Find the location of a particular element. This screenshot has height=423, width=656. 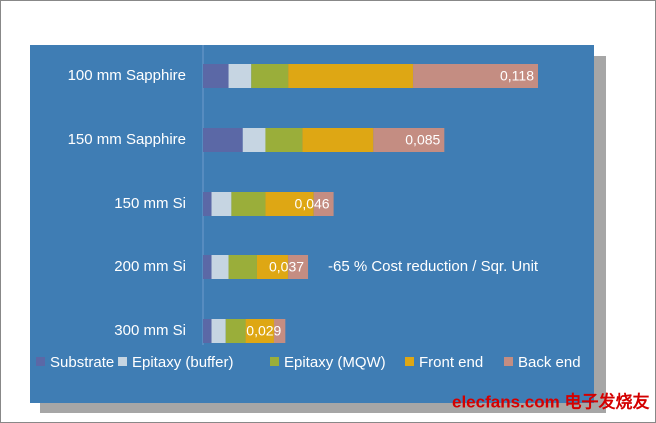

category-label: 300 mm Si is located at coordinates (150, 330).